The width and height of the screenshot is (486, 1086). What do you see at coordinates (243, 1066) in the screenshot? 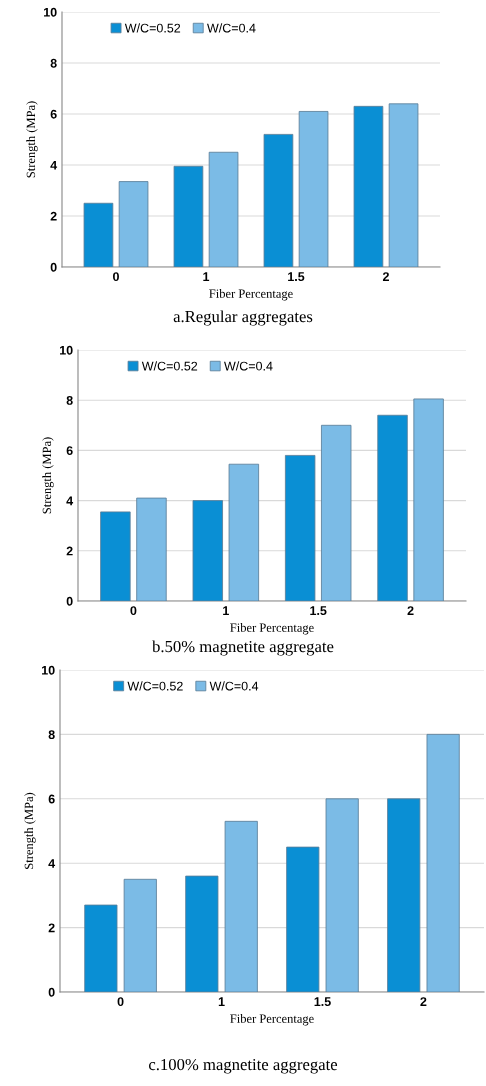
I see `text: c.100% magnetite aggregate` at bounding box center [243, 1066].